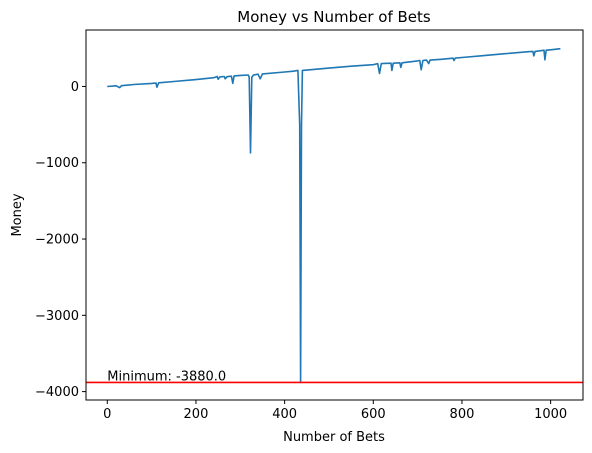  What do you see at coordinates (334, 437) in the screenshot?
I see `x-axis-label: Number of Bets` at bounding box center [334, 437].